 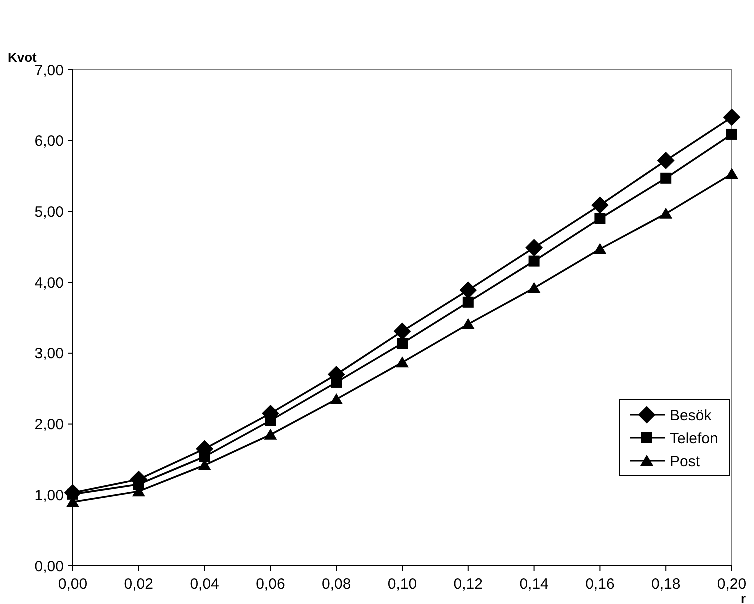 What do you see at coordinates (49, 567) in the screenshot?
I see `y-tick-label: 0,00` at bounding box center [49, 567].